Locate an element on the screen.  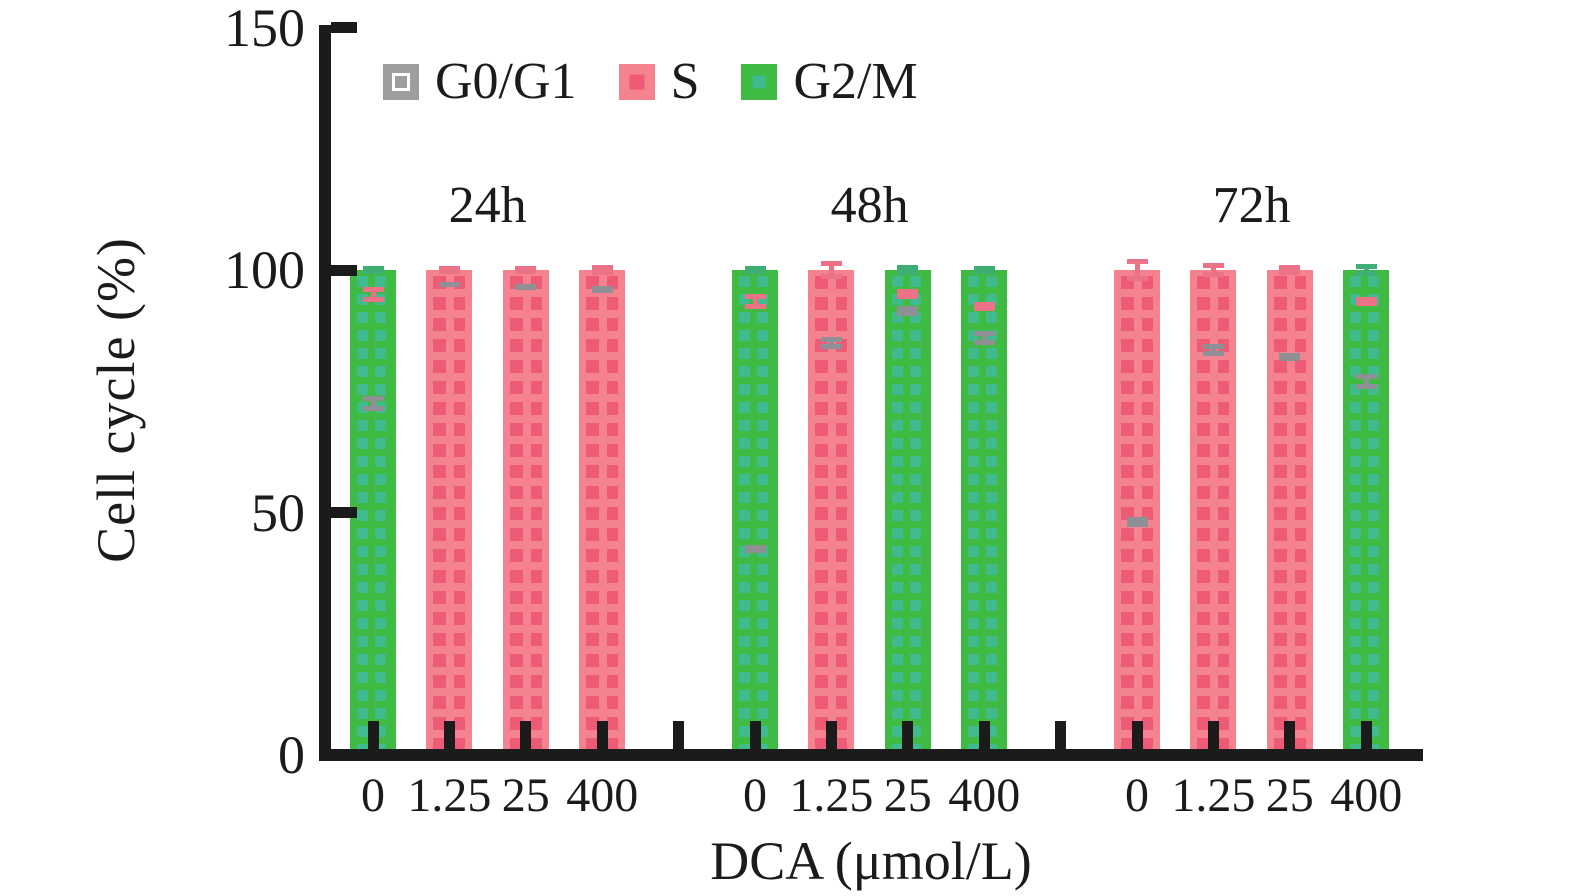
legend-swatch-s-icon is located at coordinates (636, 82).